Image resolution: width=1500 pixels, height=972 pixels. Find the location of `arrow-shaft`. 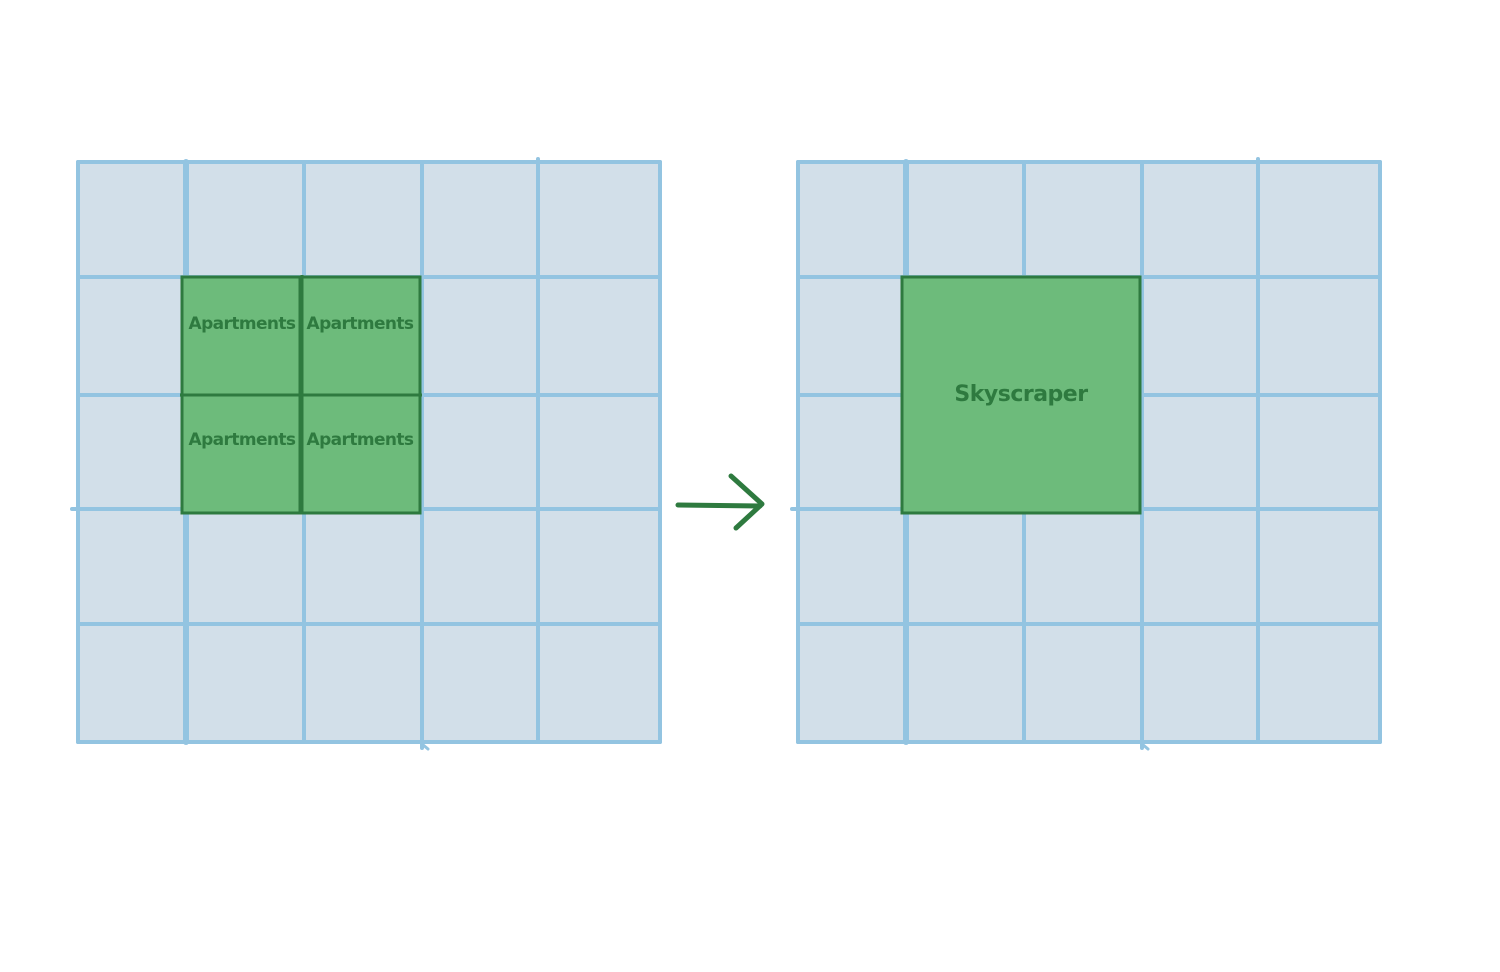

arrow-shaft is located at coordinates (719, 505).